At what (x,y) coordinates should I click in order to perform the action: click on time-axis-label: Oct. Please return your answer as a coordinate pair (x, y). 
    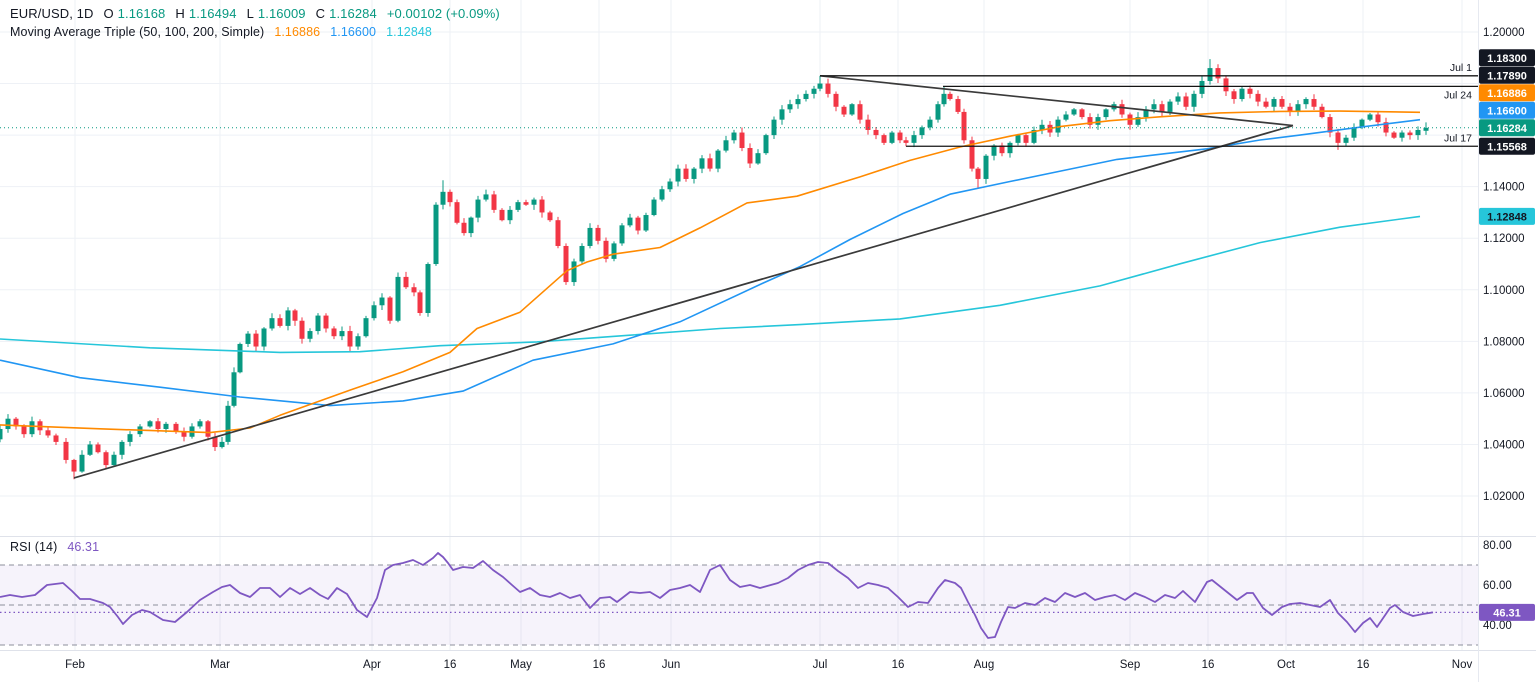
    Looking at the image, I should click on (1286, 665).